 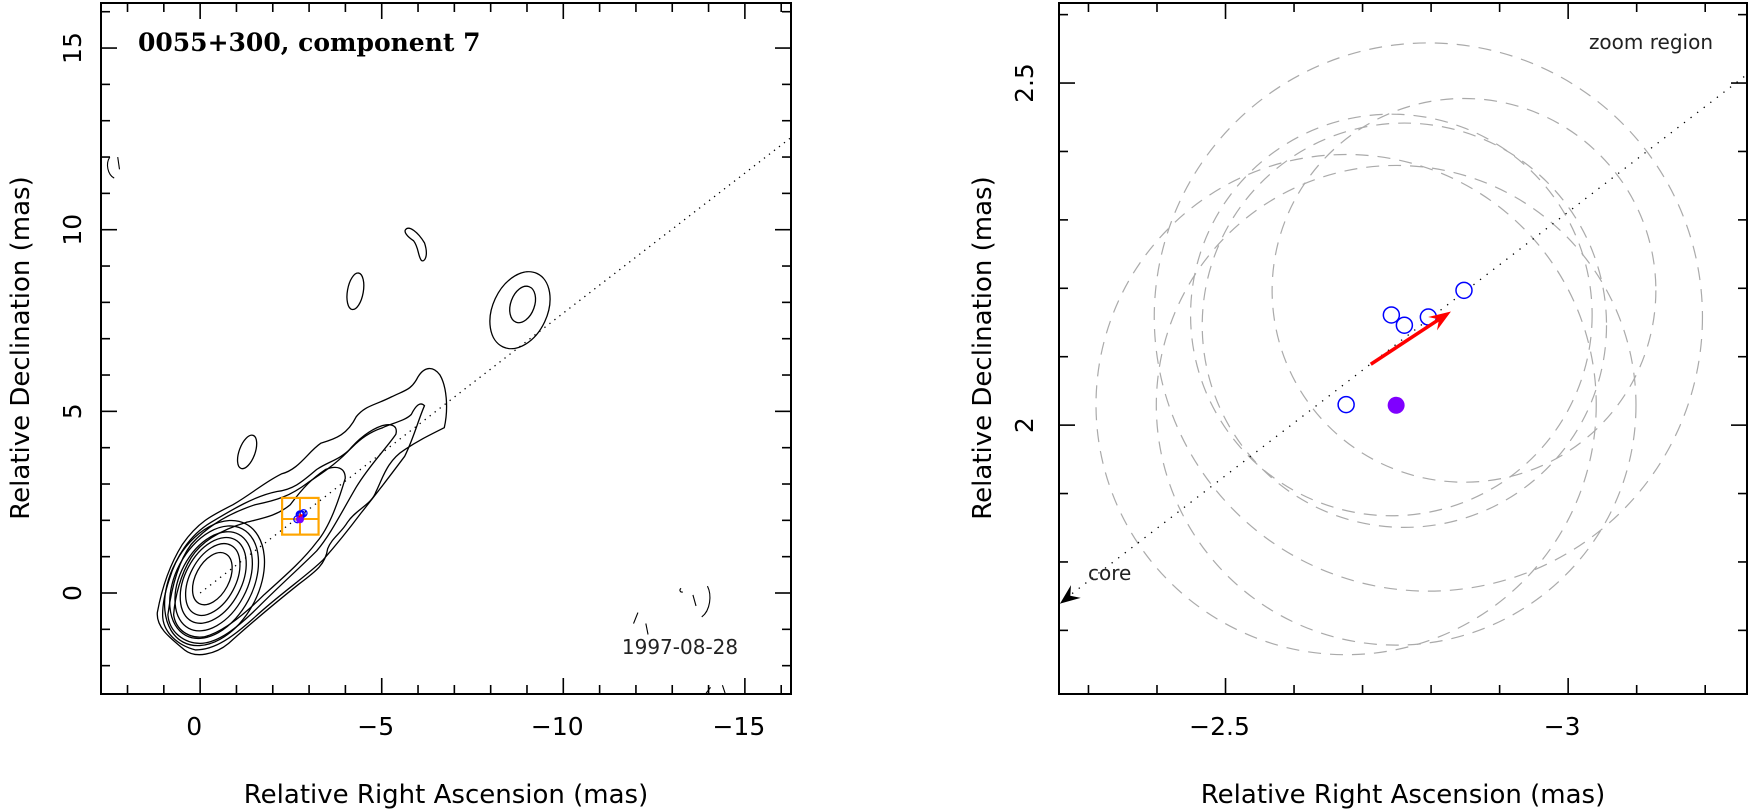 I want to click on y-tick-label: 10, so click(x=72, y=230).